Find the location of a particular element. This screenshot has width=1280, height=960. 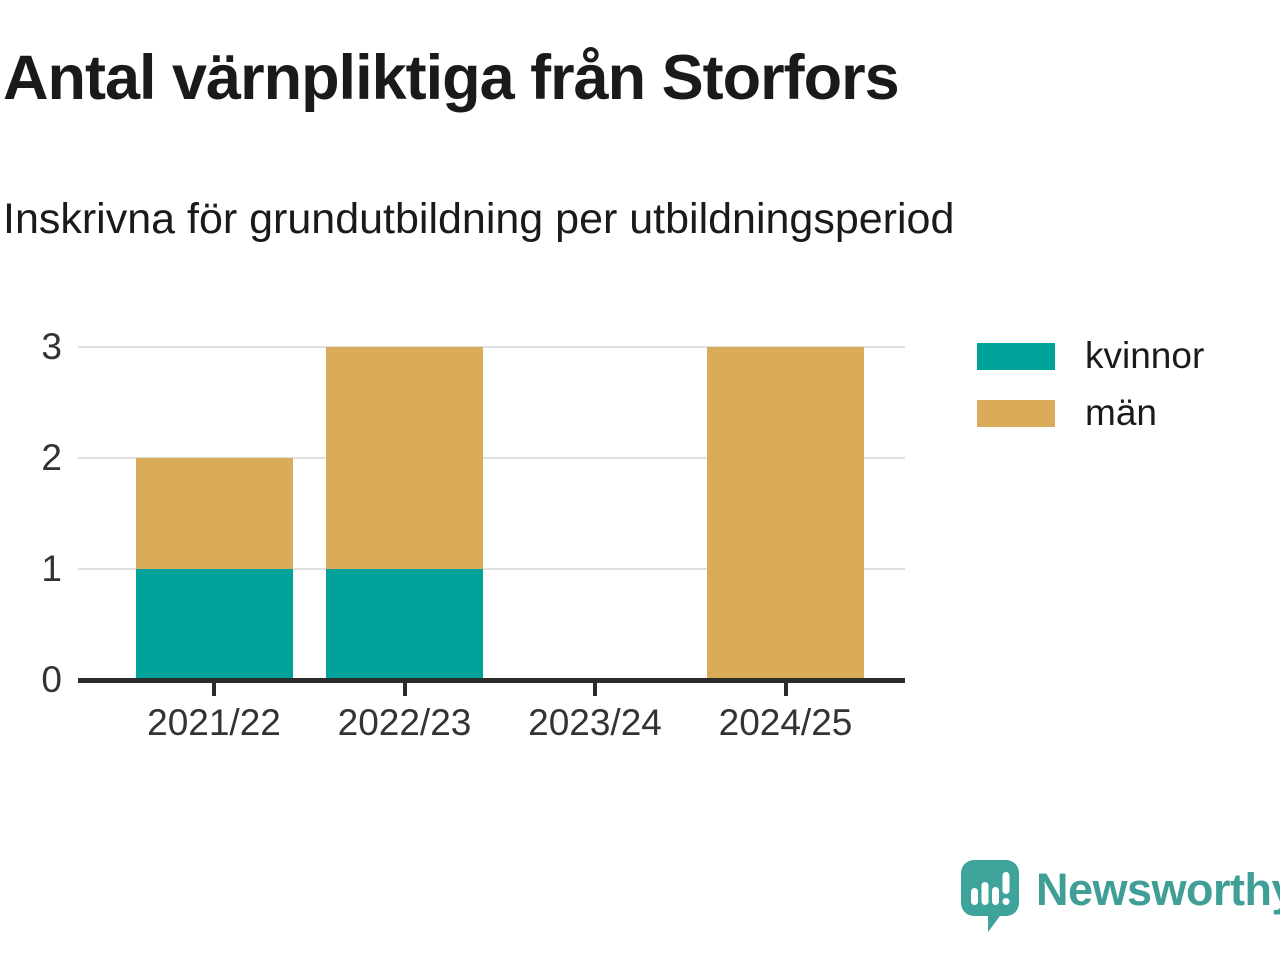

legend-swatch-män is located at coordinates (1016, 413).